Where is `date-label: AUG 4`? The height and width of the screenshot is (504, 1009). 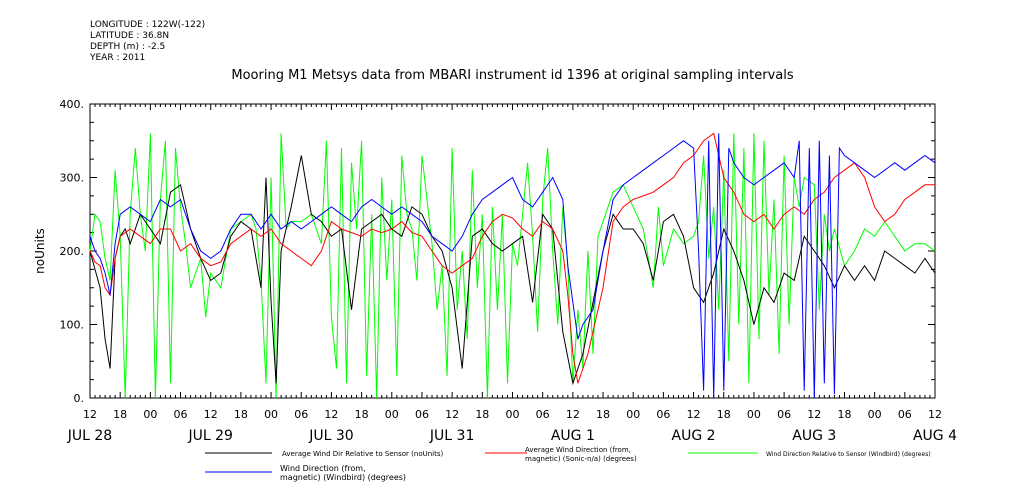
date-label: AUG 4 is located at coordinates (935, 436).